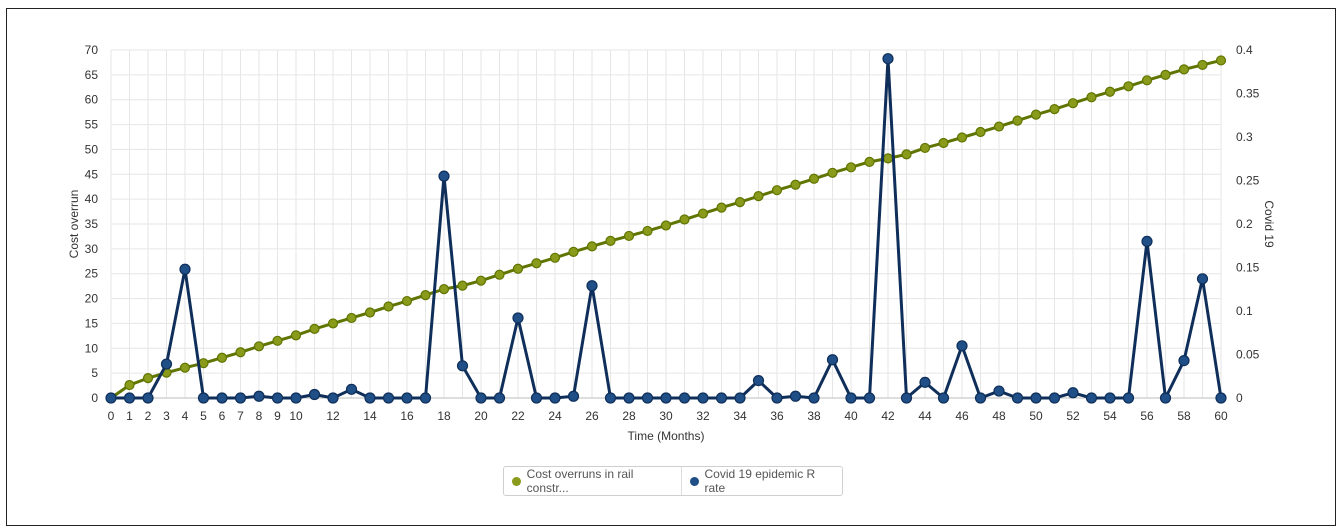  Describe the element at coordinates (407, 416) in the screenshot. I see `x-tick-label: 16` at that location.